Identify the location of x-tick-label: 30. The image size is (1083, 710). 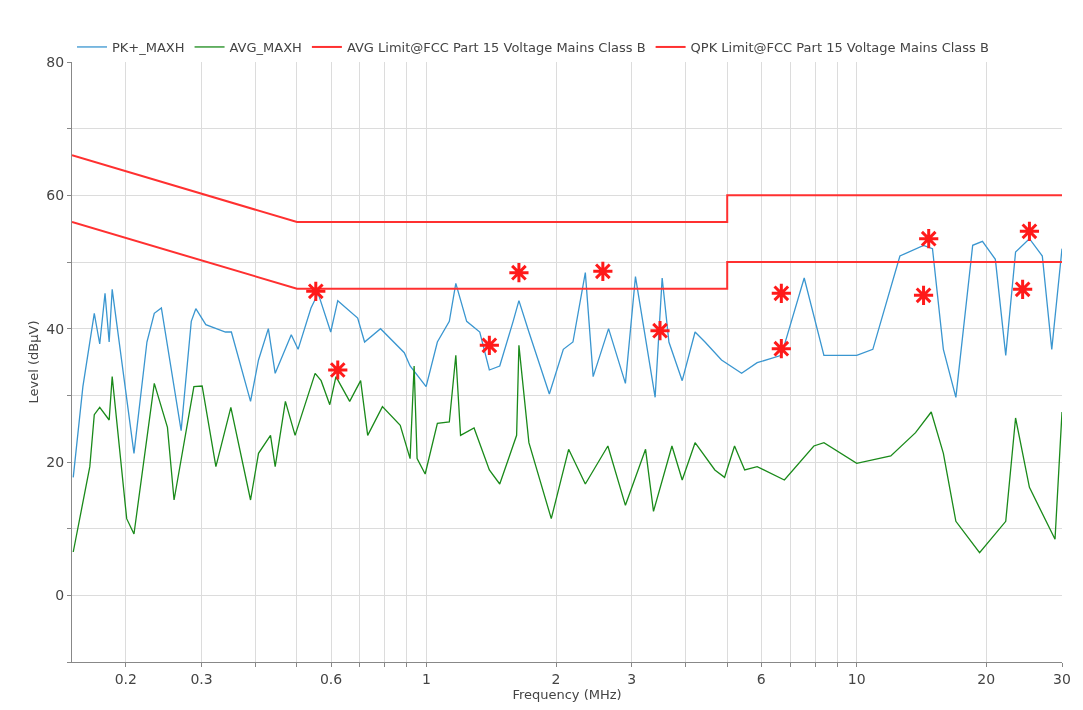
(1062, 678).